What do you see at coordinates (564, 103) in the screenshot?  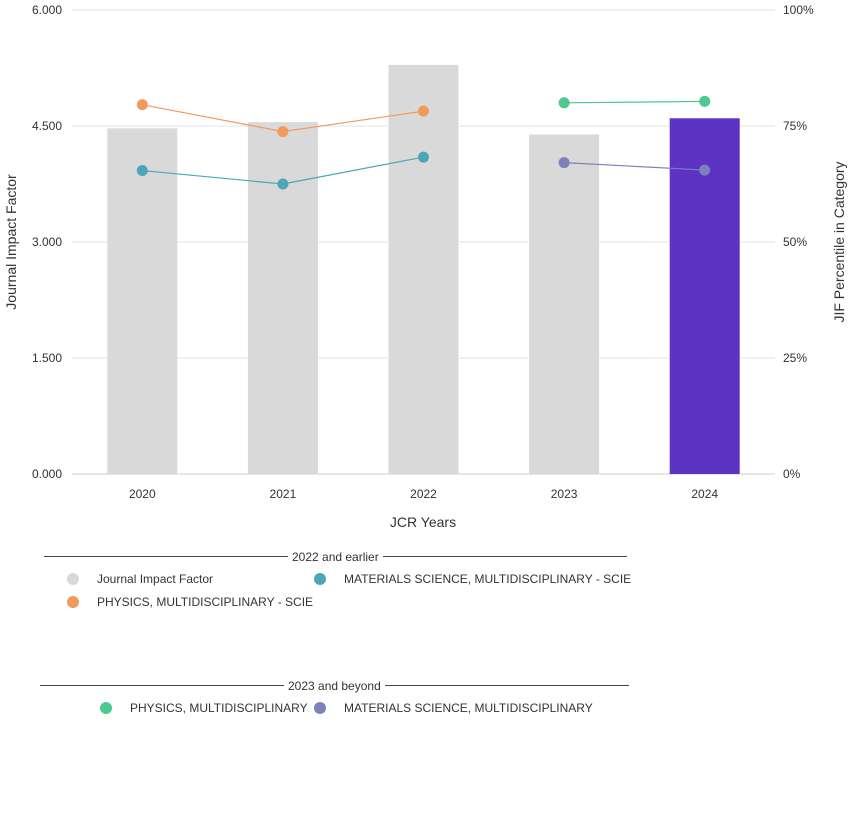 I see `point-series-2-2023` at bounding box center [564, 103].